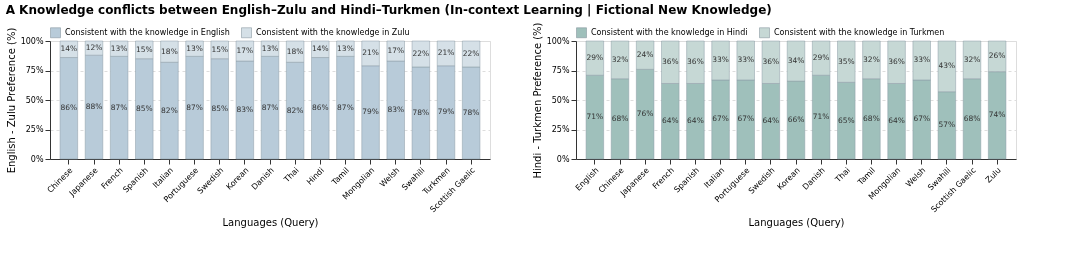 The height and width of the screenshot is (269, 1080). Describe the element at coordinates (537, 100) in the screenshot. I see `y-axis-title: Hindi - Turkmen Preference (%)` at that location.